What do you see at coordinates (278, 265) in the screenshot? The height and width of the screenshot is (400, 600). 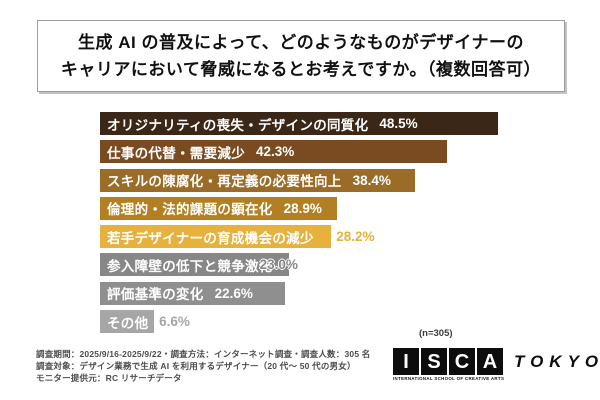 I see `bar-value-label: 23.0%` at bounding box center [278, 265].